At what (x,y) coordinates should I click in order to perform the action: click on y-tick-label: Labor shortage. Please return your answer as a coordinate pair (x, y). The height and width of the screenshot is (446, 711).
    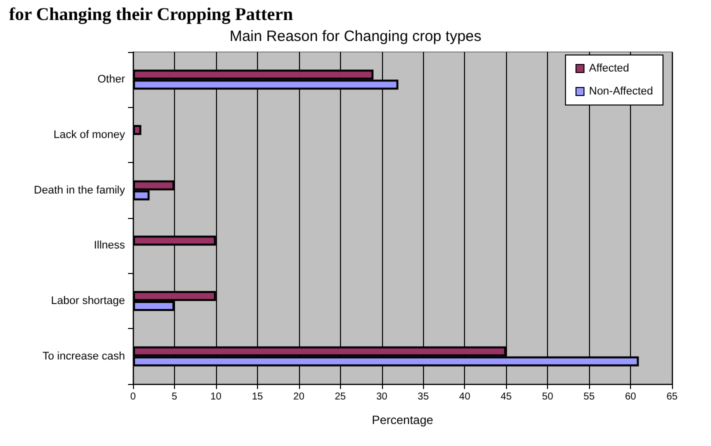
    Looking at the image, I should click on (88, 301).